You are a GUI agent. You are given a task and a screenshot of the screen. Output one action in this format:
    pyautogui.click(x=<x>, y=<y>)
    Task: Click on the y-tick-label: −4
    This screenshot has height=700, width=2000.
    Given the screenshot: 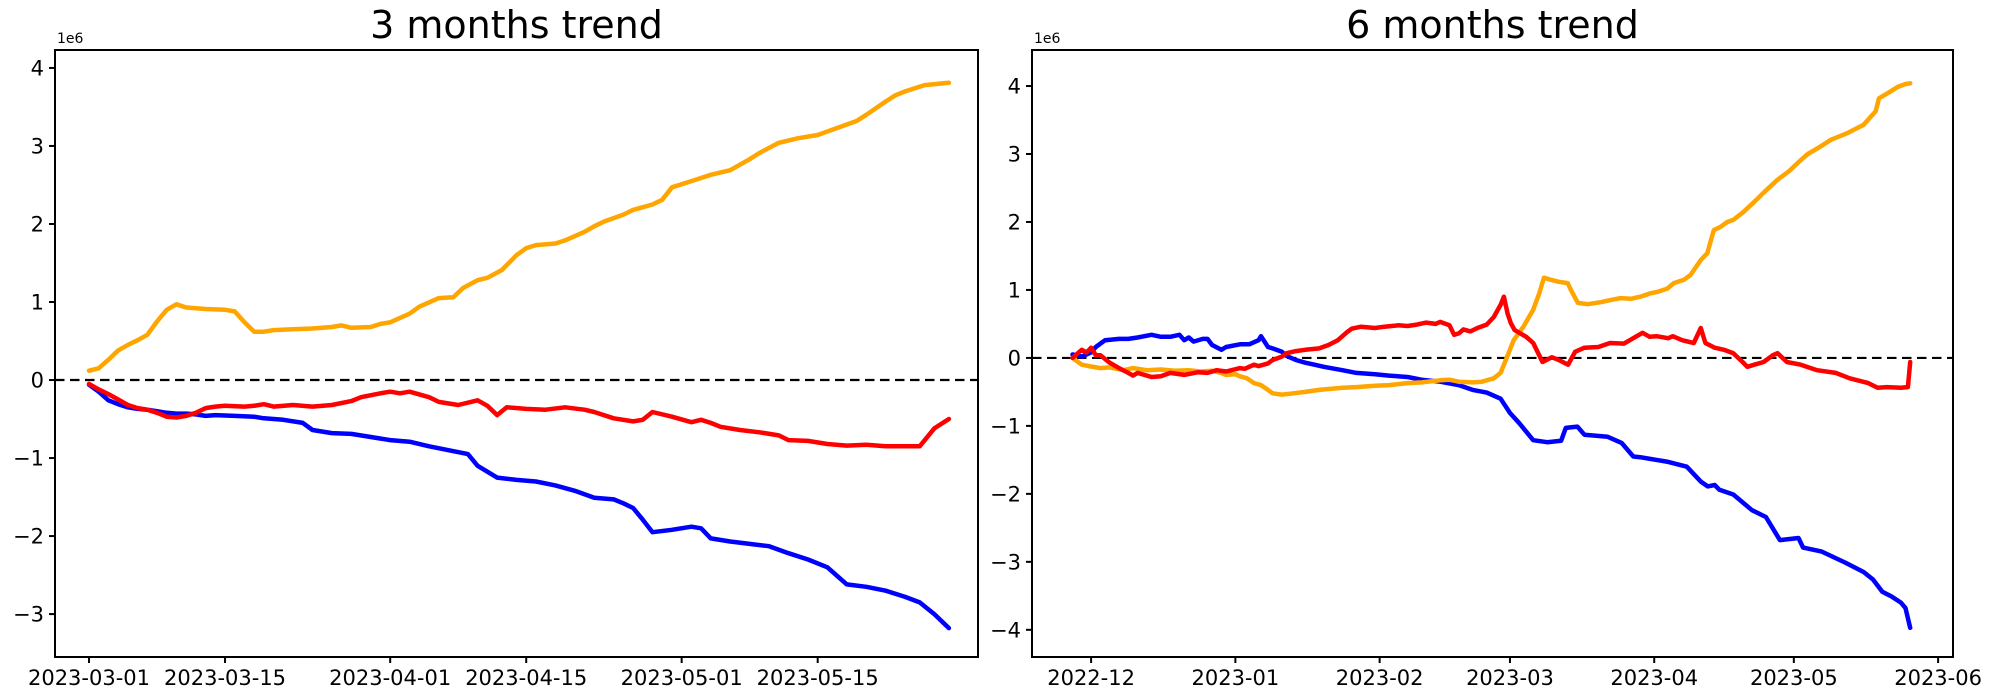 What is the action you would take?
    pyautogui.click(x=1005, y=630)
    